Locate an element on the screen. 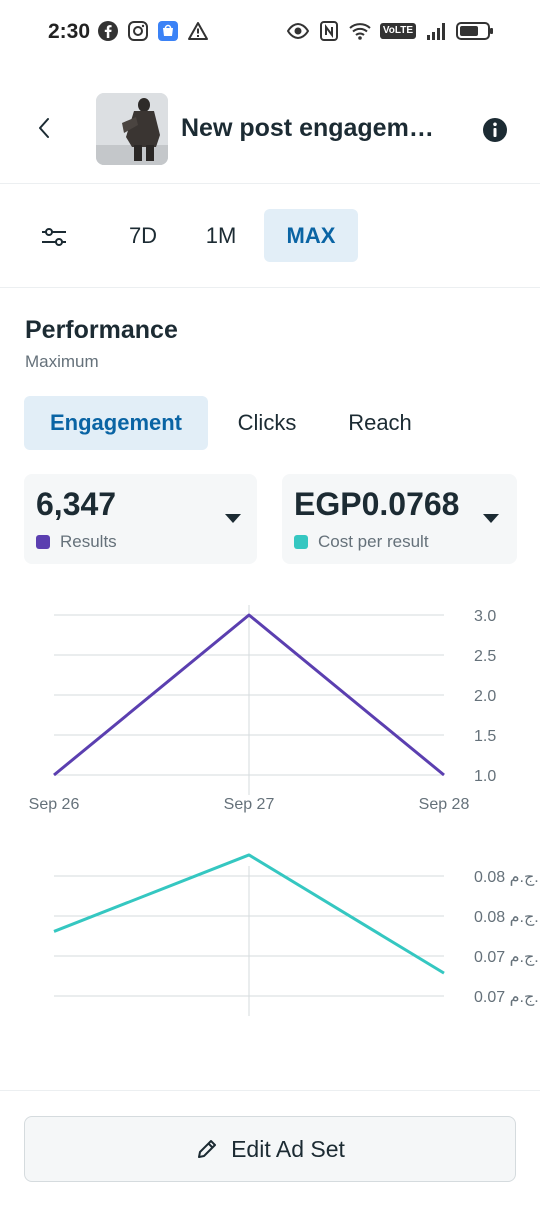  y-tick-label: 1.5 is located at coordinates (485, 736).